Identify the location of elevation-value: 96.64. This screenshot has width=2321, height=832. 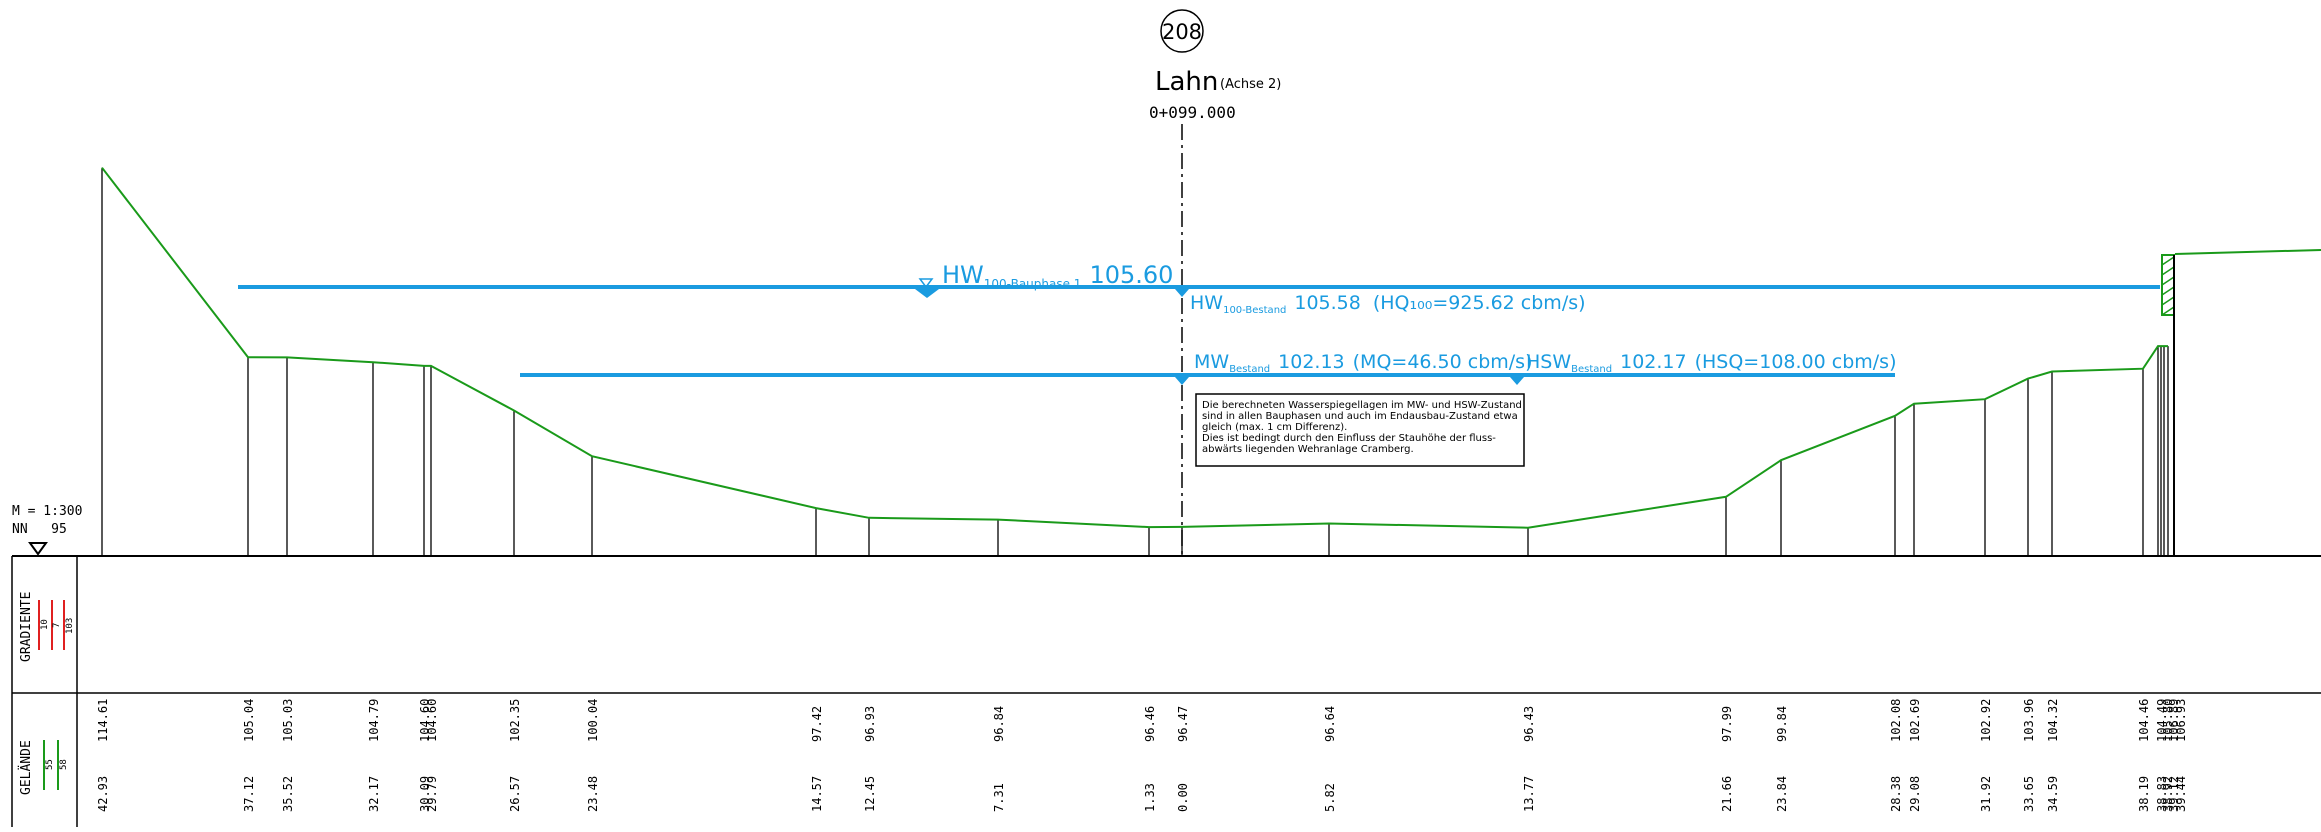
(1330, 724).